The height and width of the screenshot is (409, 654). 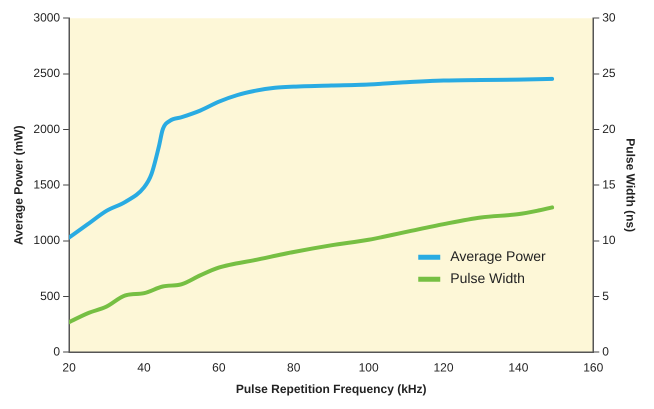 I want to click on y-tick-label: 2500, so click(x=46, y=73).